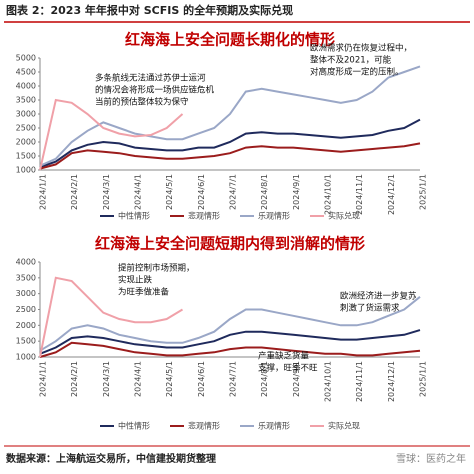 The width and height of the screenshot is (474, 474). I want to click on footer-source: 数据来源：上海航运交易所，中信建投期货整理, so click(111, 458).